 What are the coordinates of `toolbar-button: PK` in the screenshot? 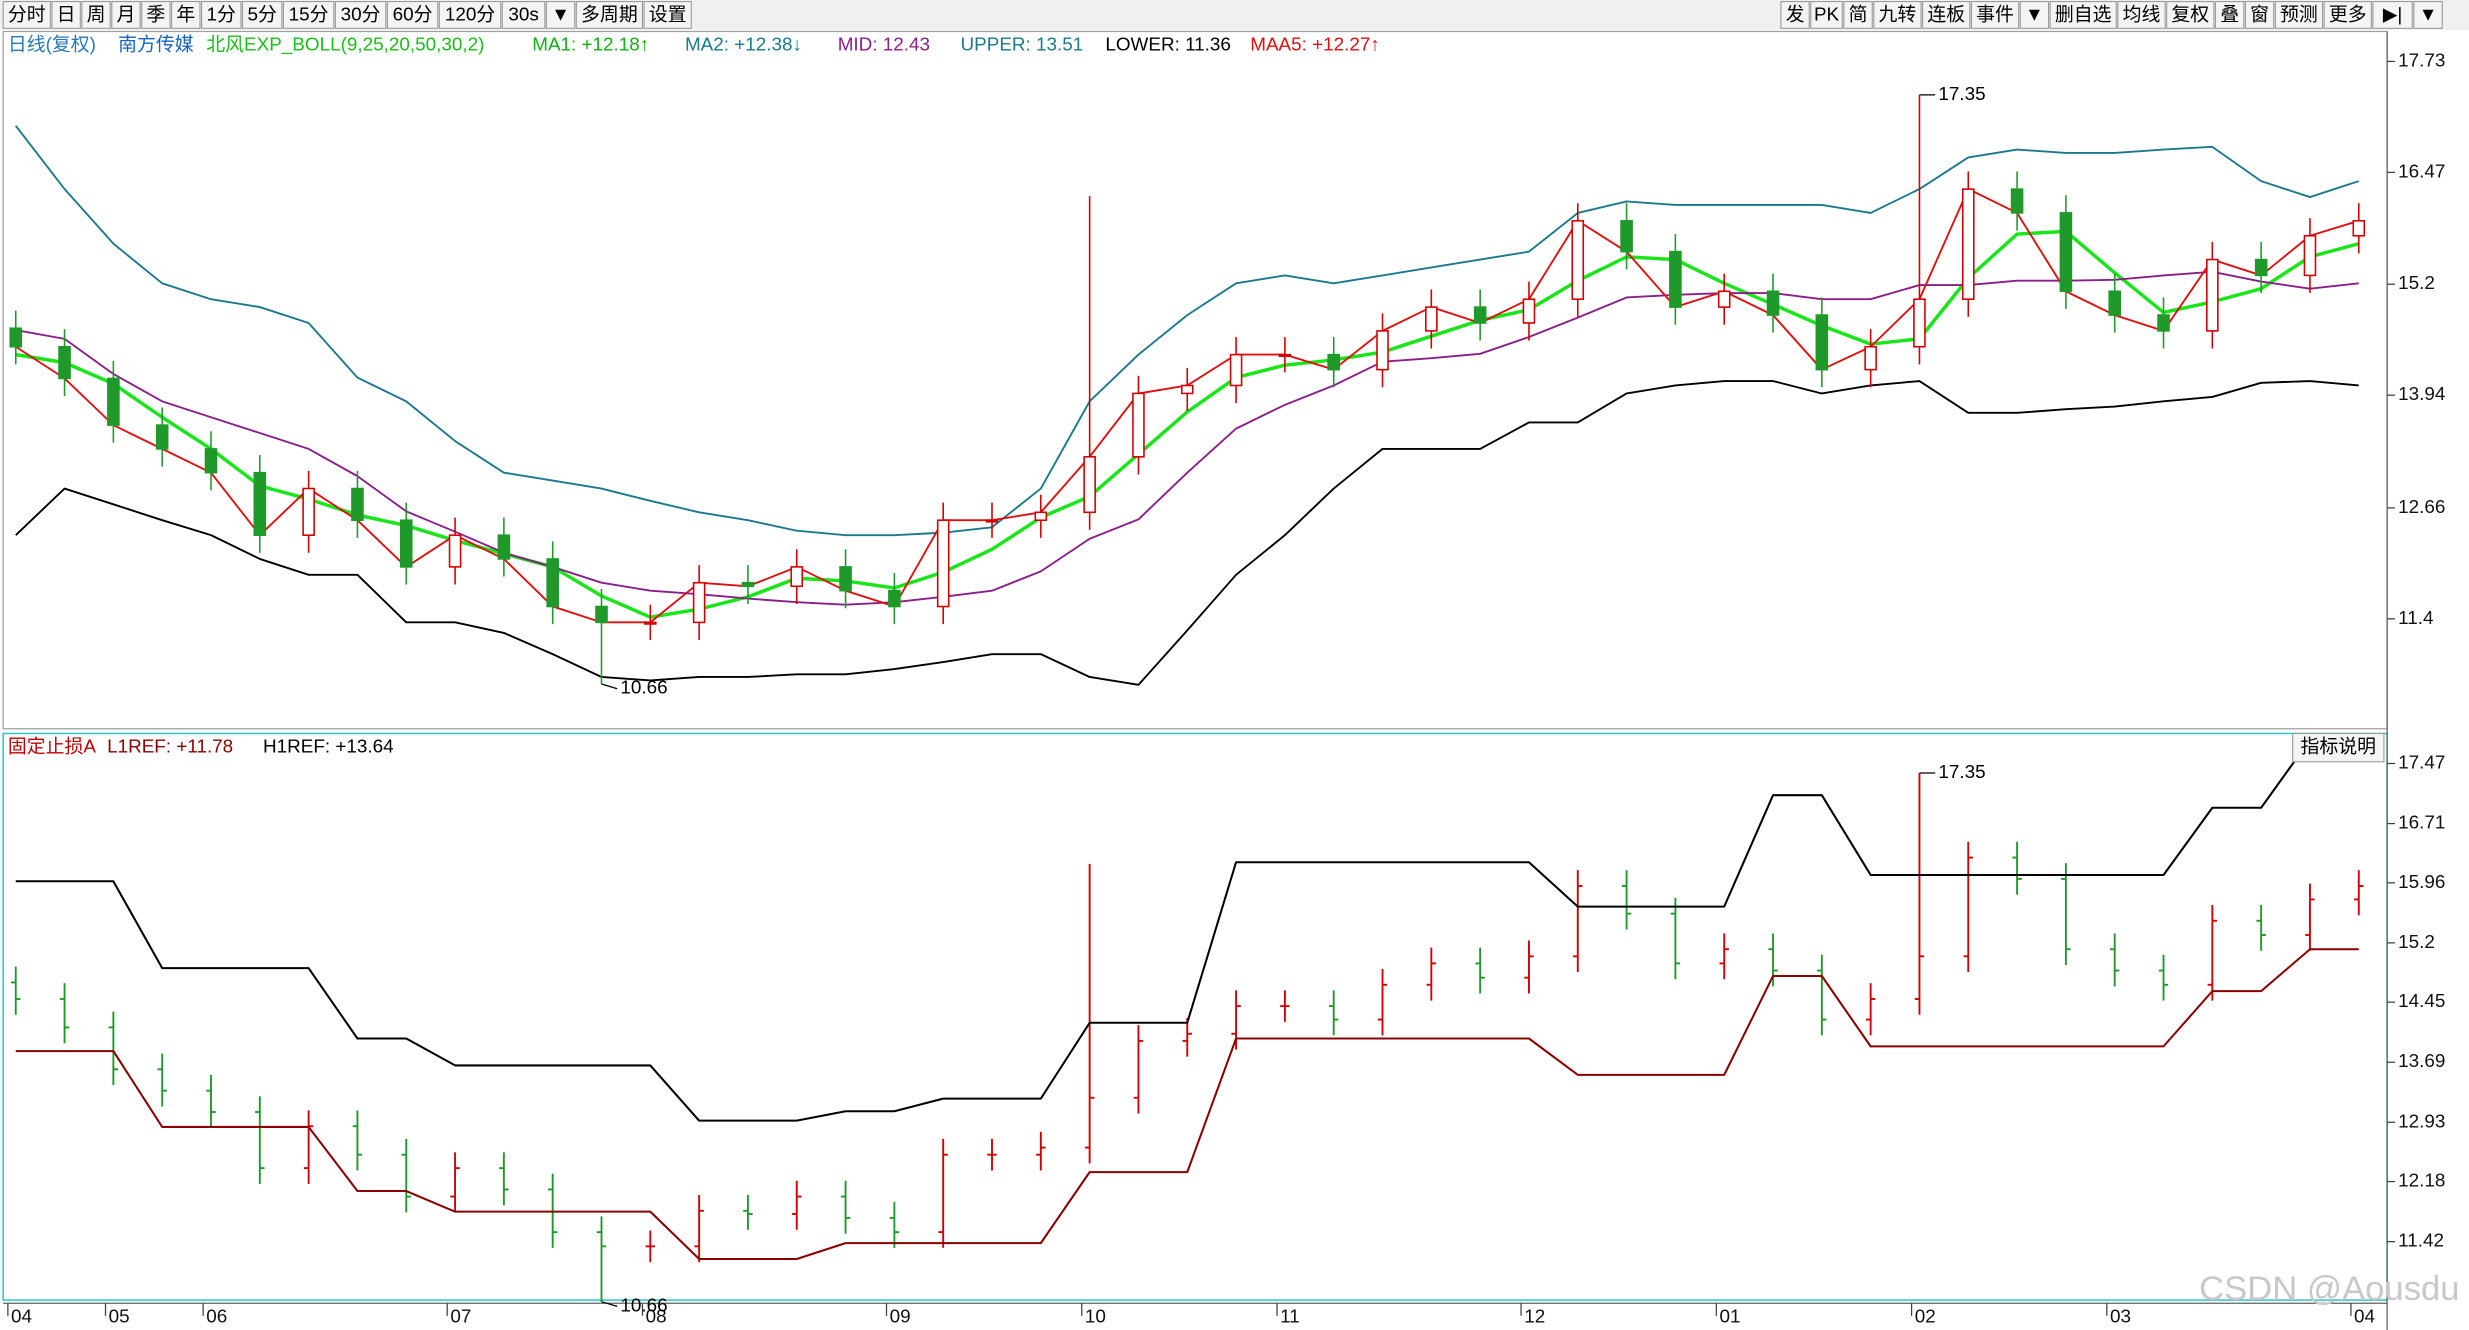 It's located at (1826, 15).